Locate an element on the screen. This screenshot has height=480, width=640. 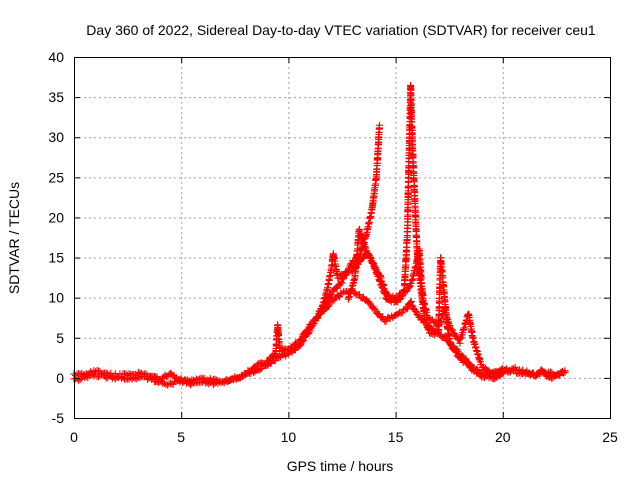
x-axis-label: GPS time / hours is located at coordinates (340, 466).